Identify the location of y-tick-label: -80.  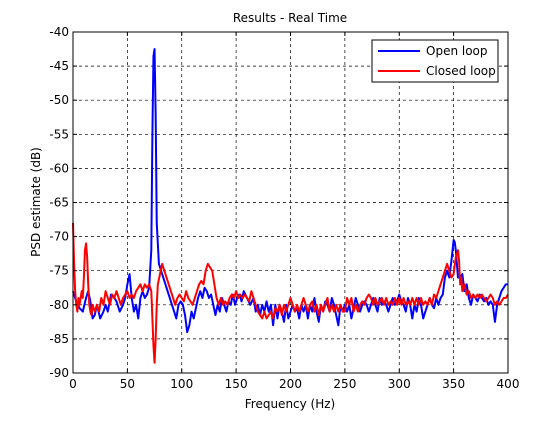
(59, 305).